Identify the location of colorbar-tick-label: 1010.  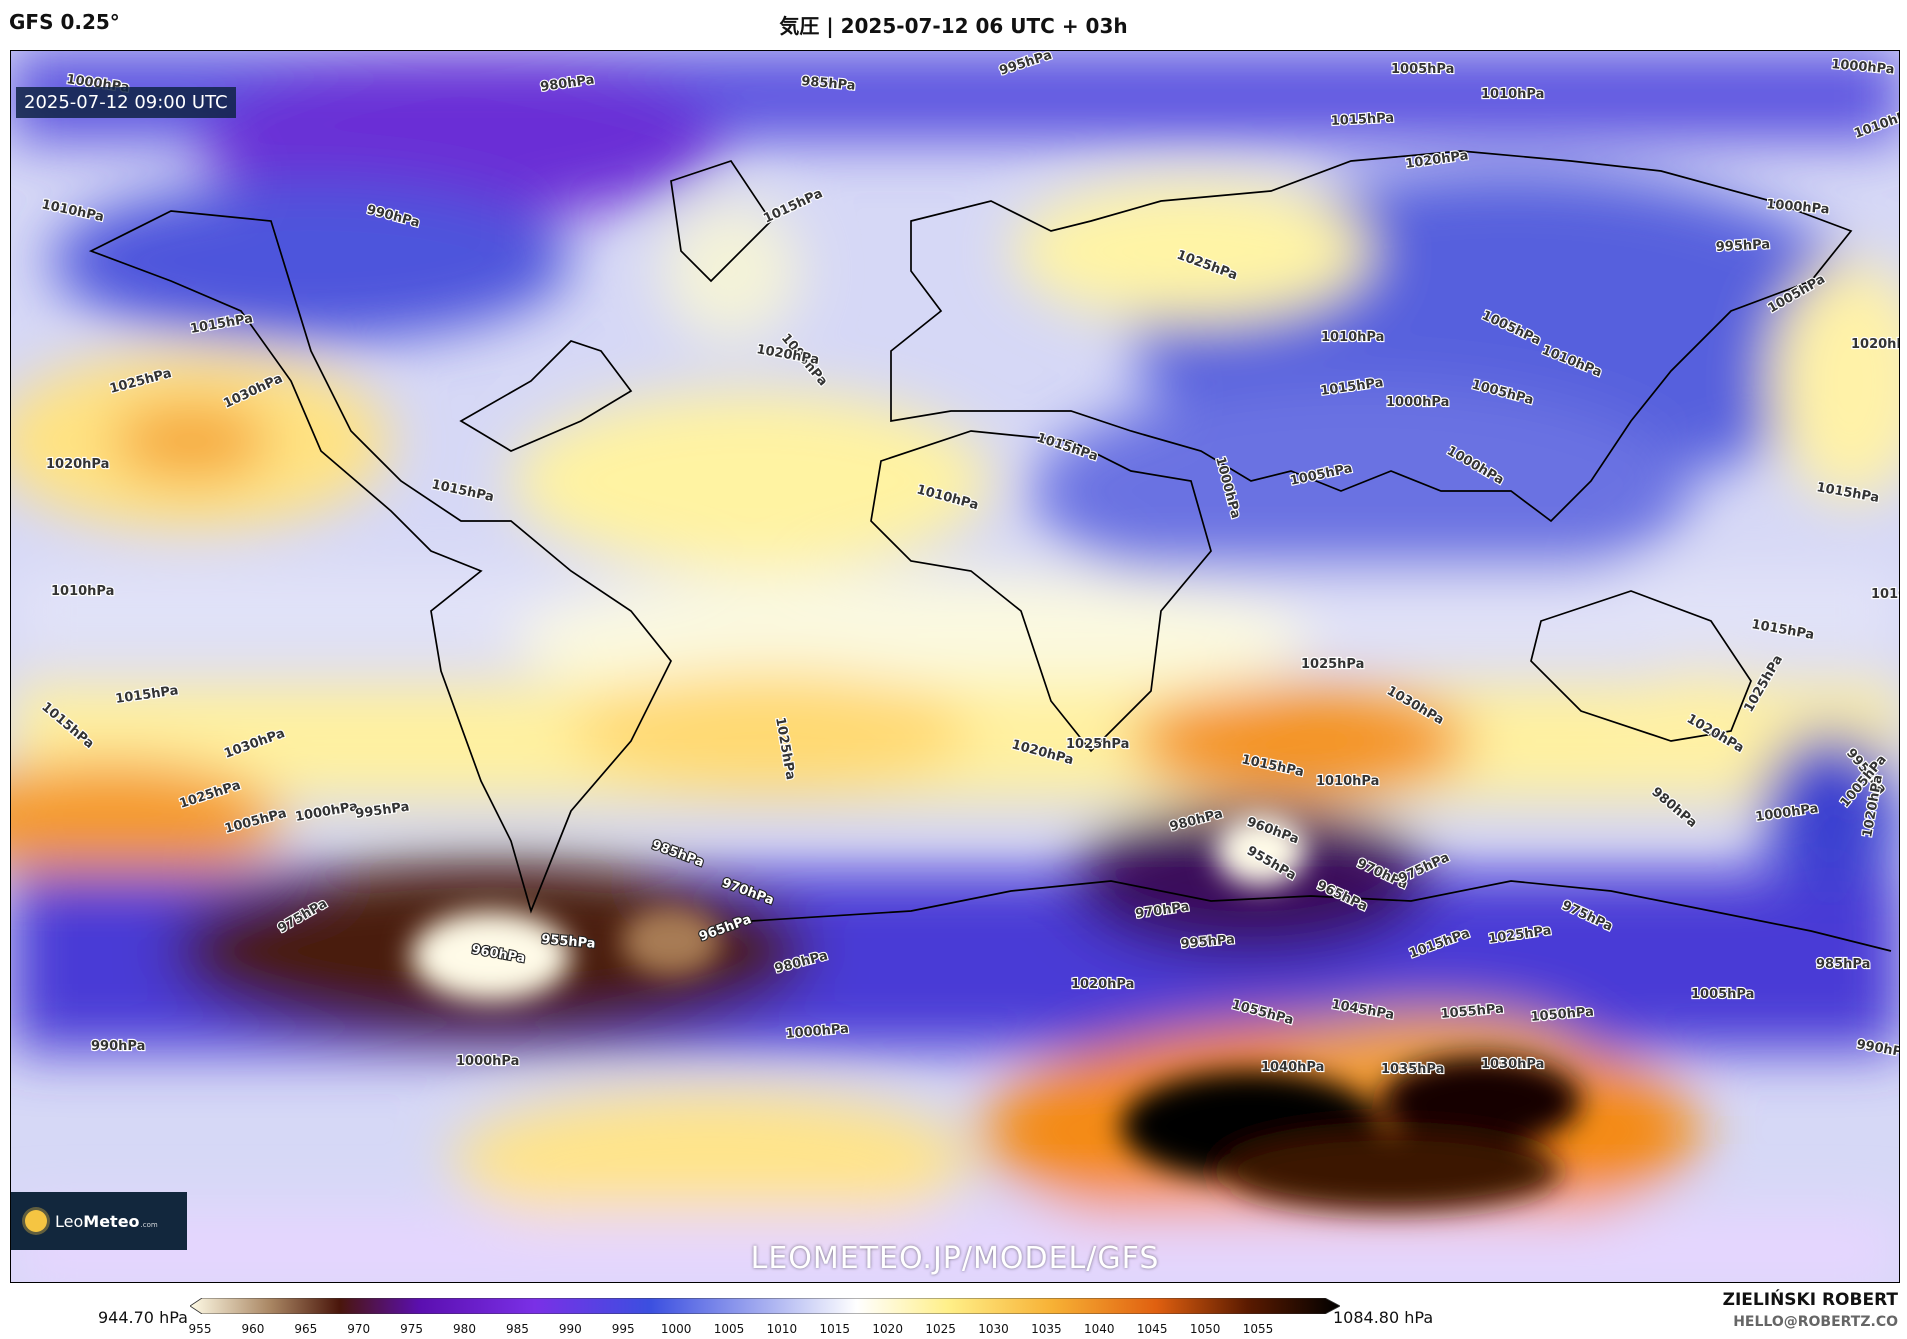
(782, 1329).